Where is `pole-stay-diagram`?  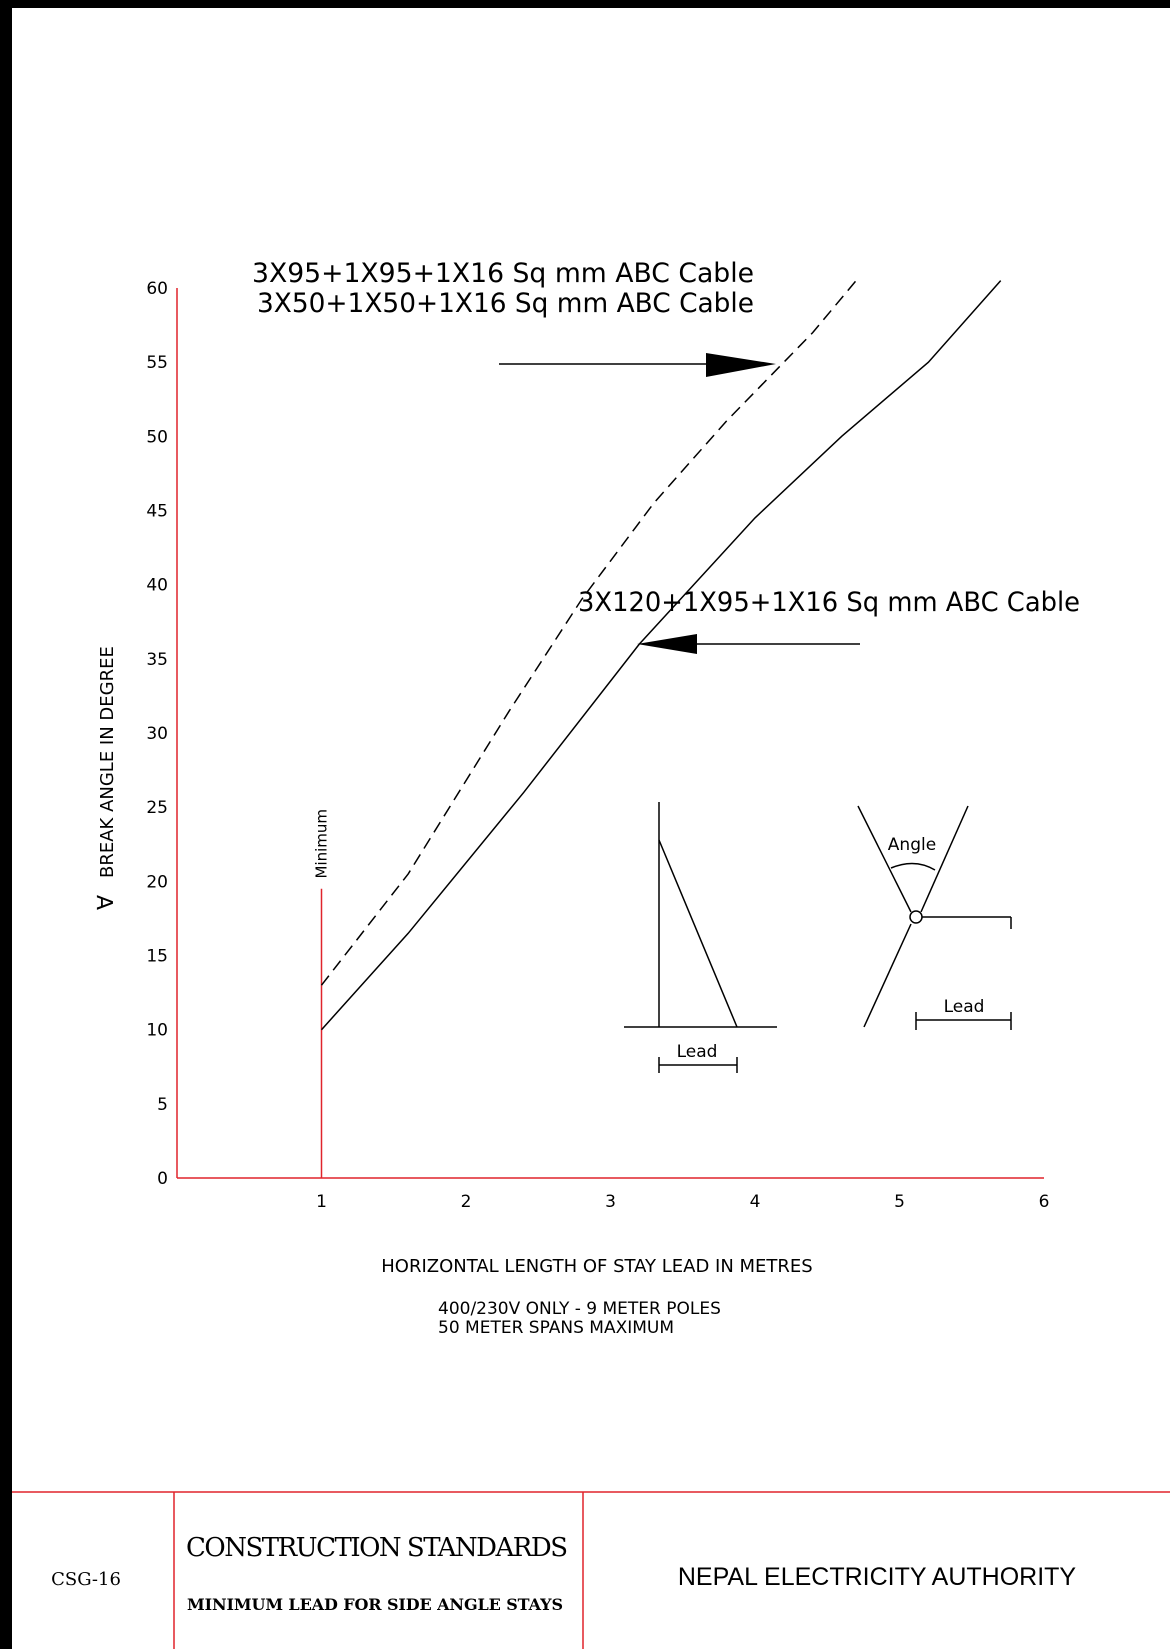
pole-stay-diagram is located at coordinates (700, 937).